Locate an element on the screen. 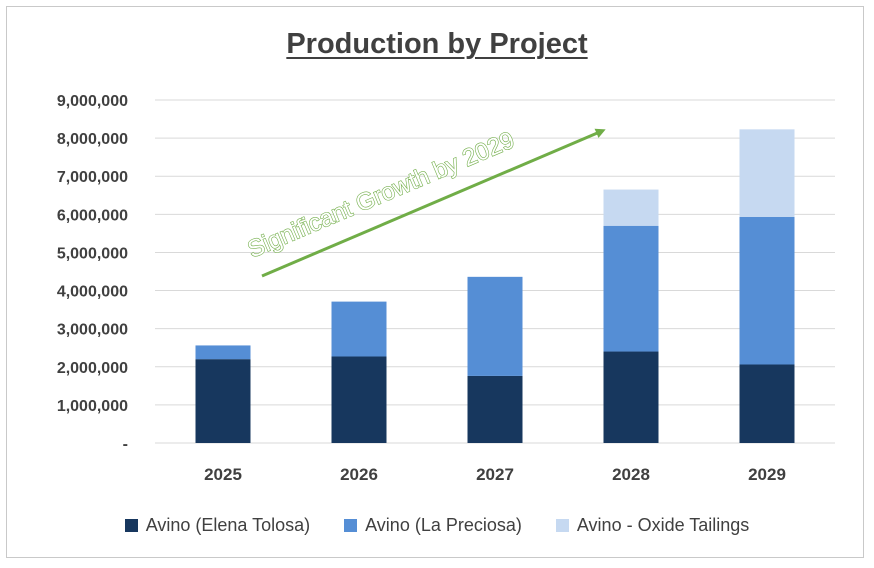  legend-item: Avino (La Preciosa) is located at coordinates (433, 525).